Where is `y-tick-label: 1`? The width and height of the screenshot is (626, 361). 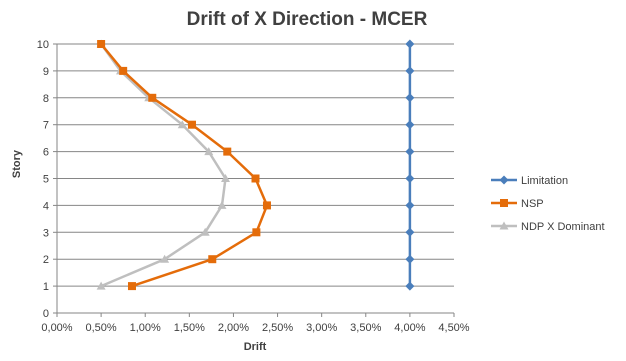
y-tick-label: 1 is located at coordinates (46, 287).